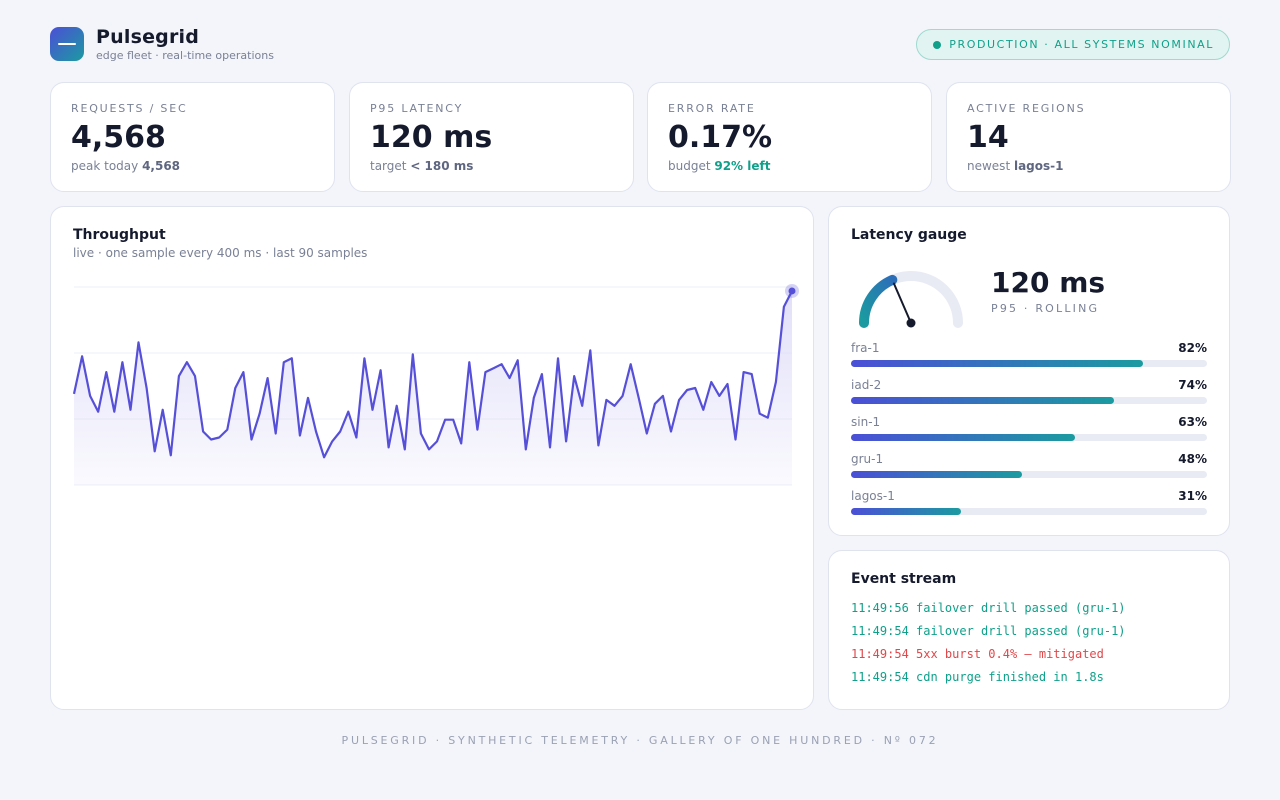 This screenshot has width=1280, height=800. What do you see at coordinates (1088, 137) in the screenshot?
I see `stat-card-regions: ACTIVE REGIONS 14 newest lagos-1` at bounding box center [1088, 137].